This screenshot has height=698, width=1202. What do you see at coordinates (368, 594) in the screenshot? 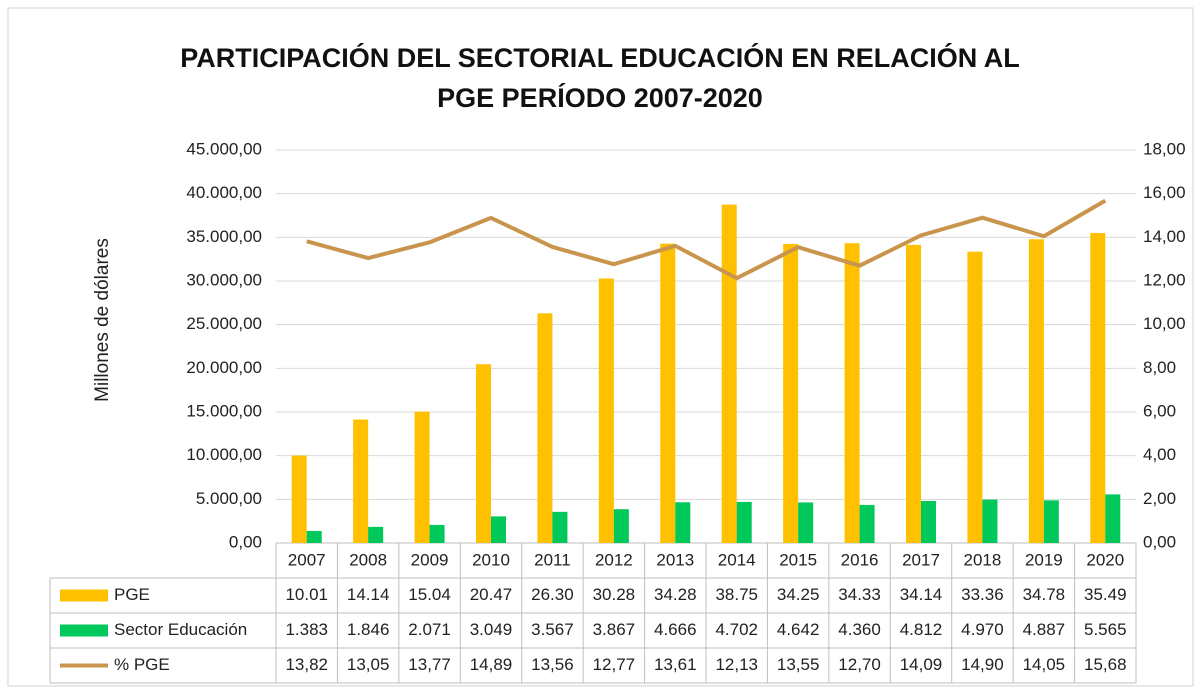
I see `table-value: 14.14` at bounding box center [368, 594].